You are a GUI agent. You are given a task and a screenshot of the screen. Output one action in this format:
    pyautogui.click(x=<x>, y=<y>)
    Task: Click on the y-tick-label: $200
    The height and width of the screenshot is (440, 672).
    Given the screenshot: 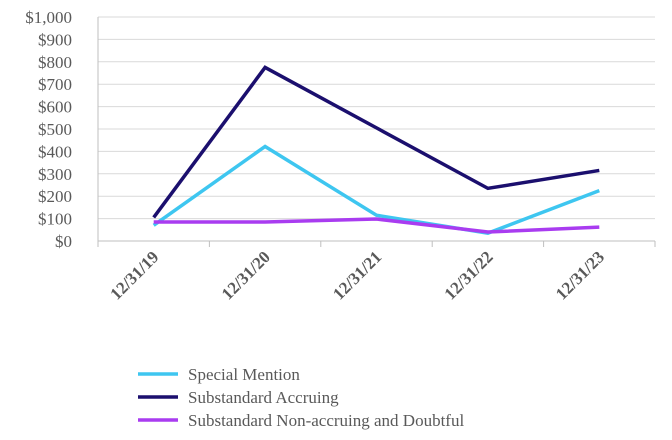 What is the action you would take?
    pyautogui.click(x=55, y=196)
    